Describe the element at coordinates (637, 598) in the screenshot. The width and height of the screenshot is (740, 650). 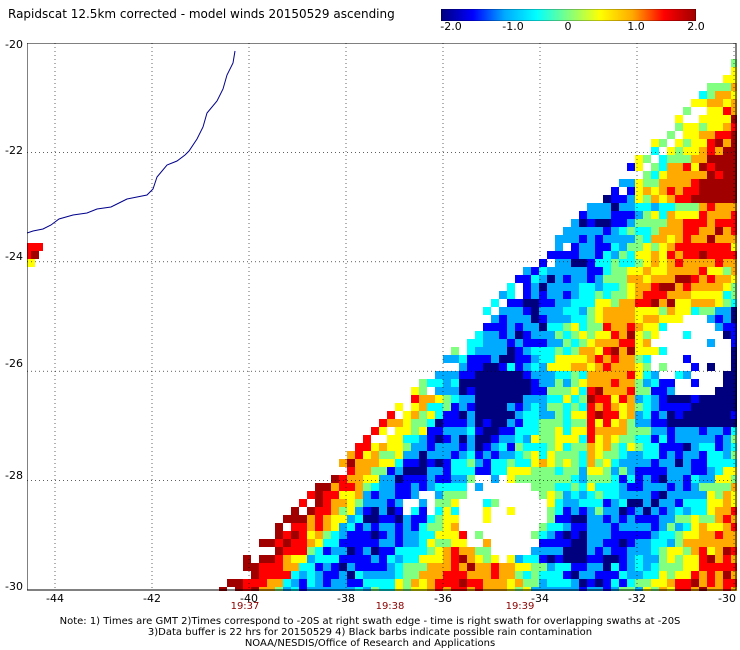
I see `lon-label-32: -32` at that location.